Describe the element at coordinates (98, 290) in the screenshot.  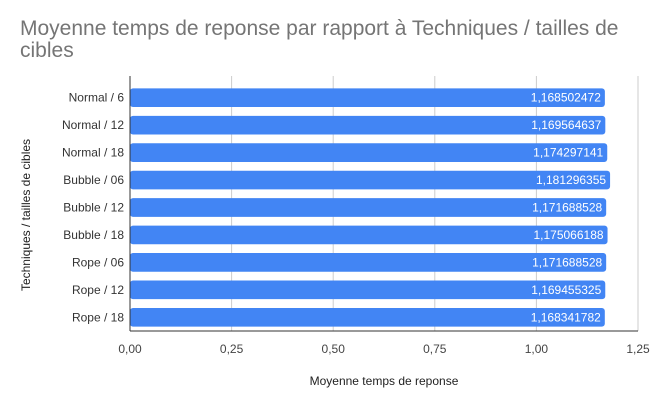
I see `y-tick-label: Rope / 12` at that location.